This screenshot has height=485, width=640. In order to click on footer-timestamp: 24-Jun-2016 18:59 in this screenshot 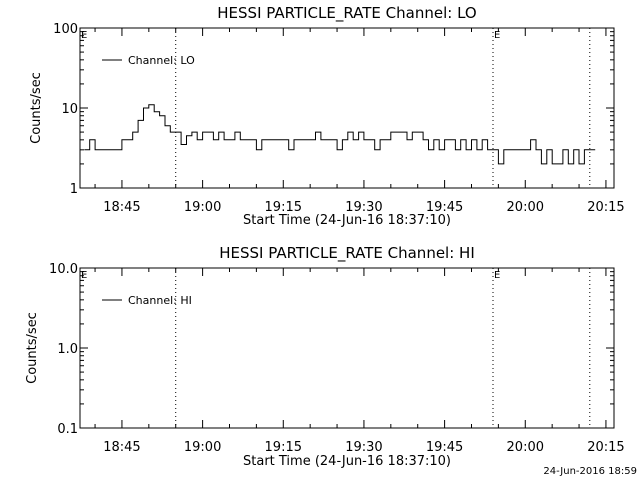, I will do `click(590, 471)`.